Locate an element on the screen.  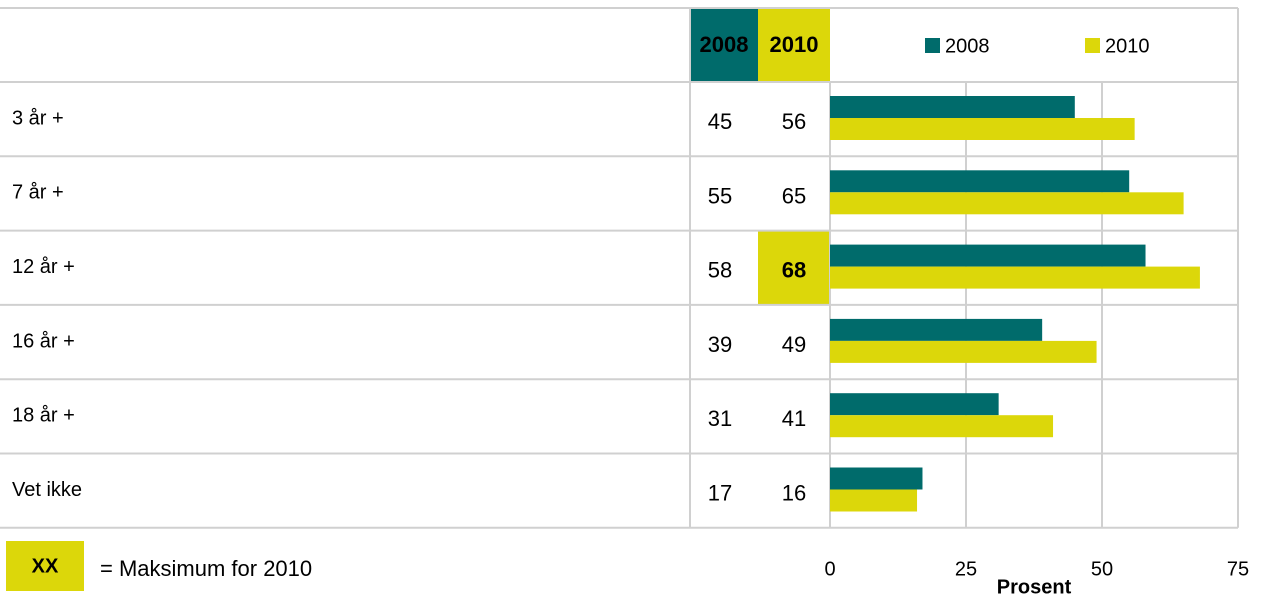
value-label: 65 is located at coordinates (794, 195).